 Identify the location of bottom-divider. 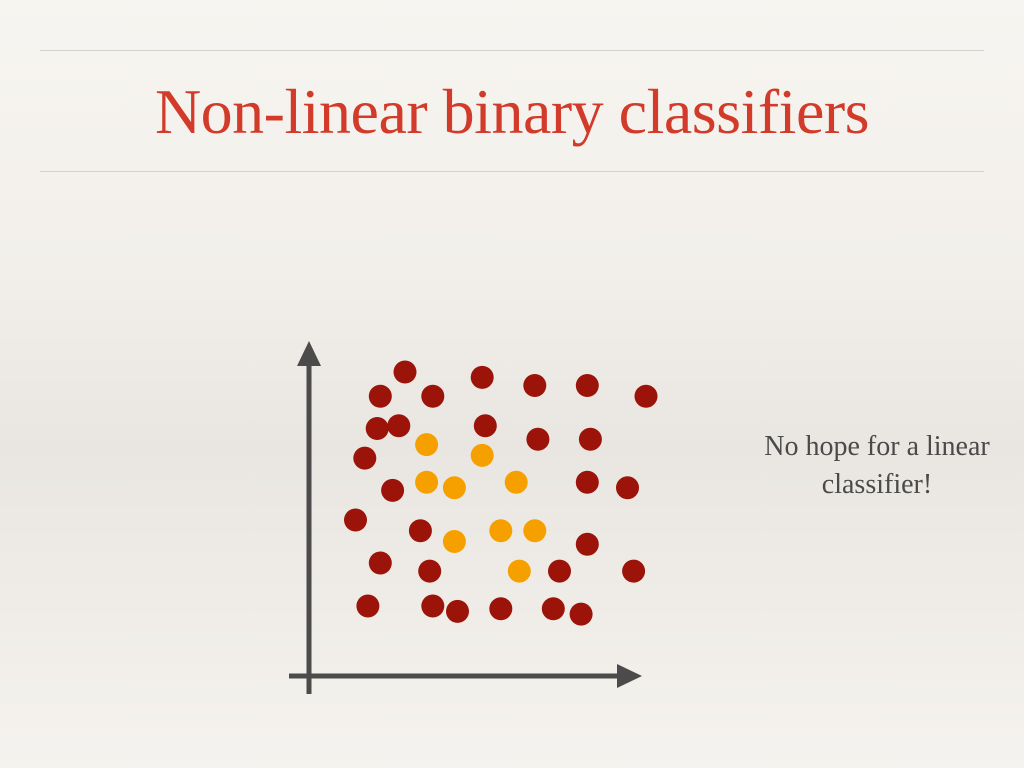
(512, 171).